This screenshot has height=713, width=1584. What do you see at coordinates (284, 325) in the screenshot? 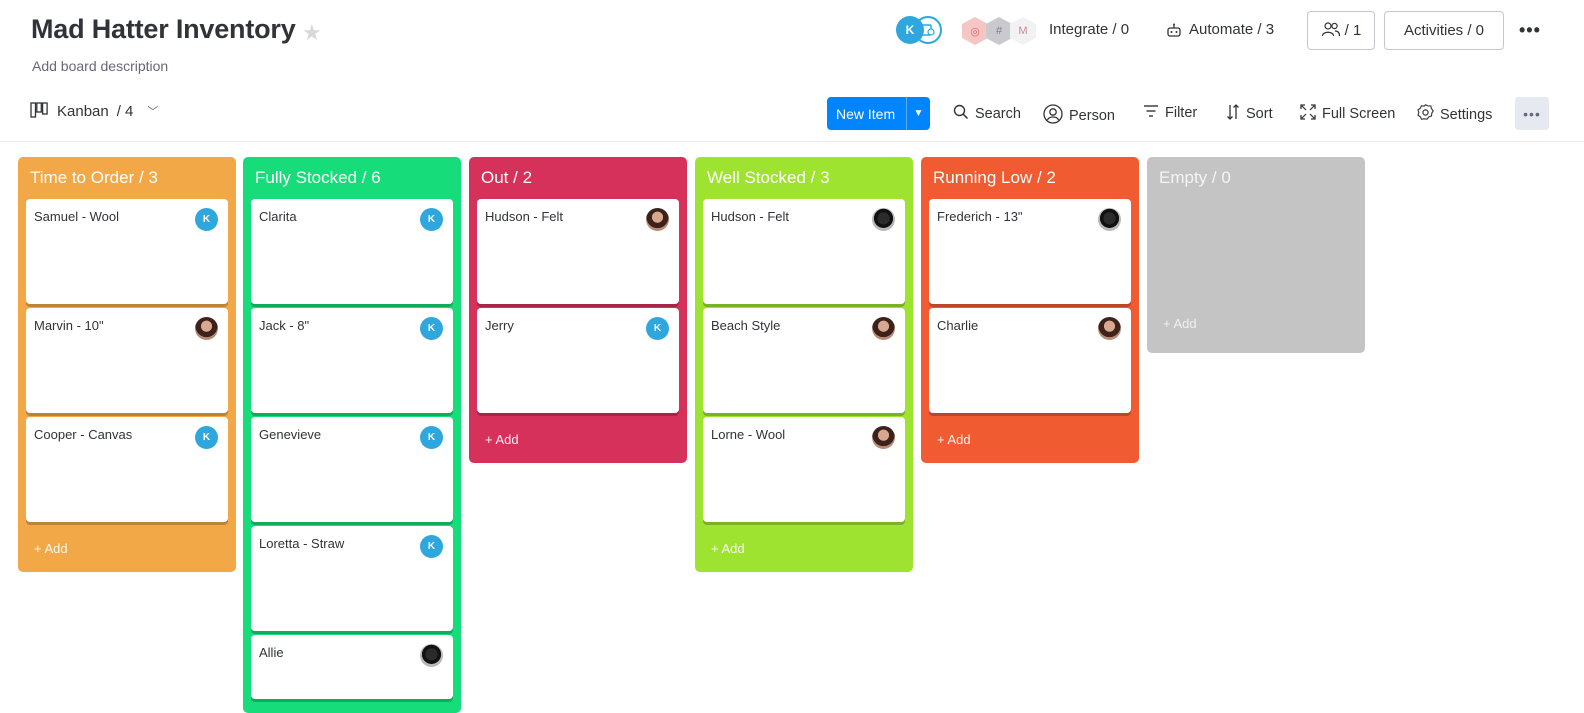
I see `card-name: Jack - 8"` at bounding box center [284, 325].